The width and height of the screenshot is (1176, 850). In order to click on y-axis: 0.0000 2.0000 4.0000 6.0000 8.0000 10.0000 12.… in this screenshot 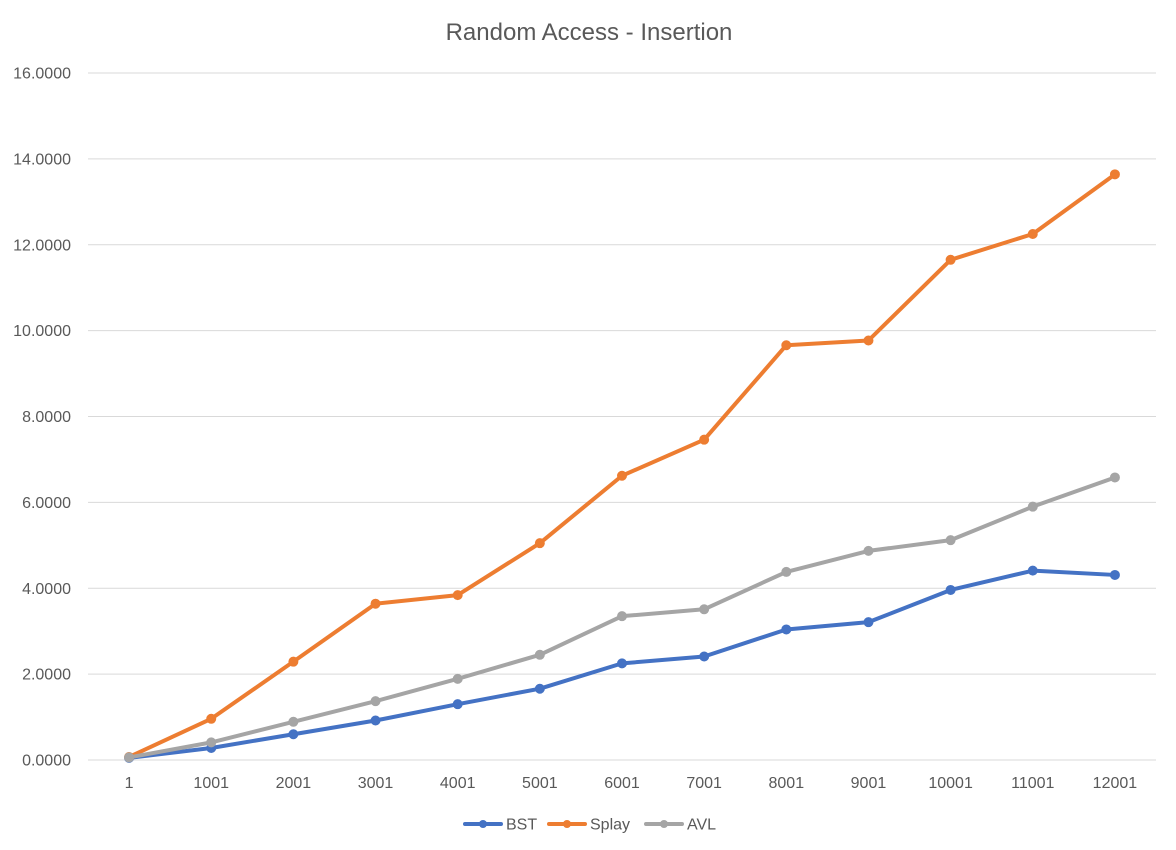, I will do `click(42, 418)`.